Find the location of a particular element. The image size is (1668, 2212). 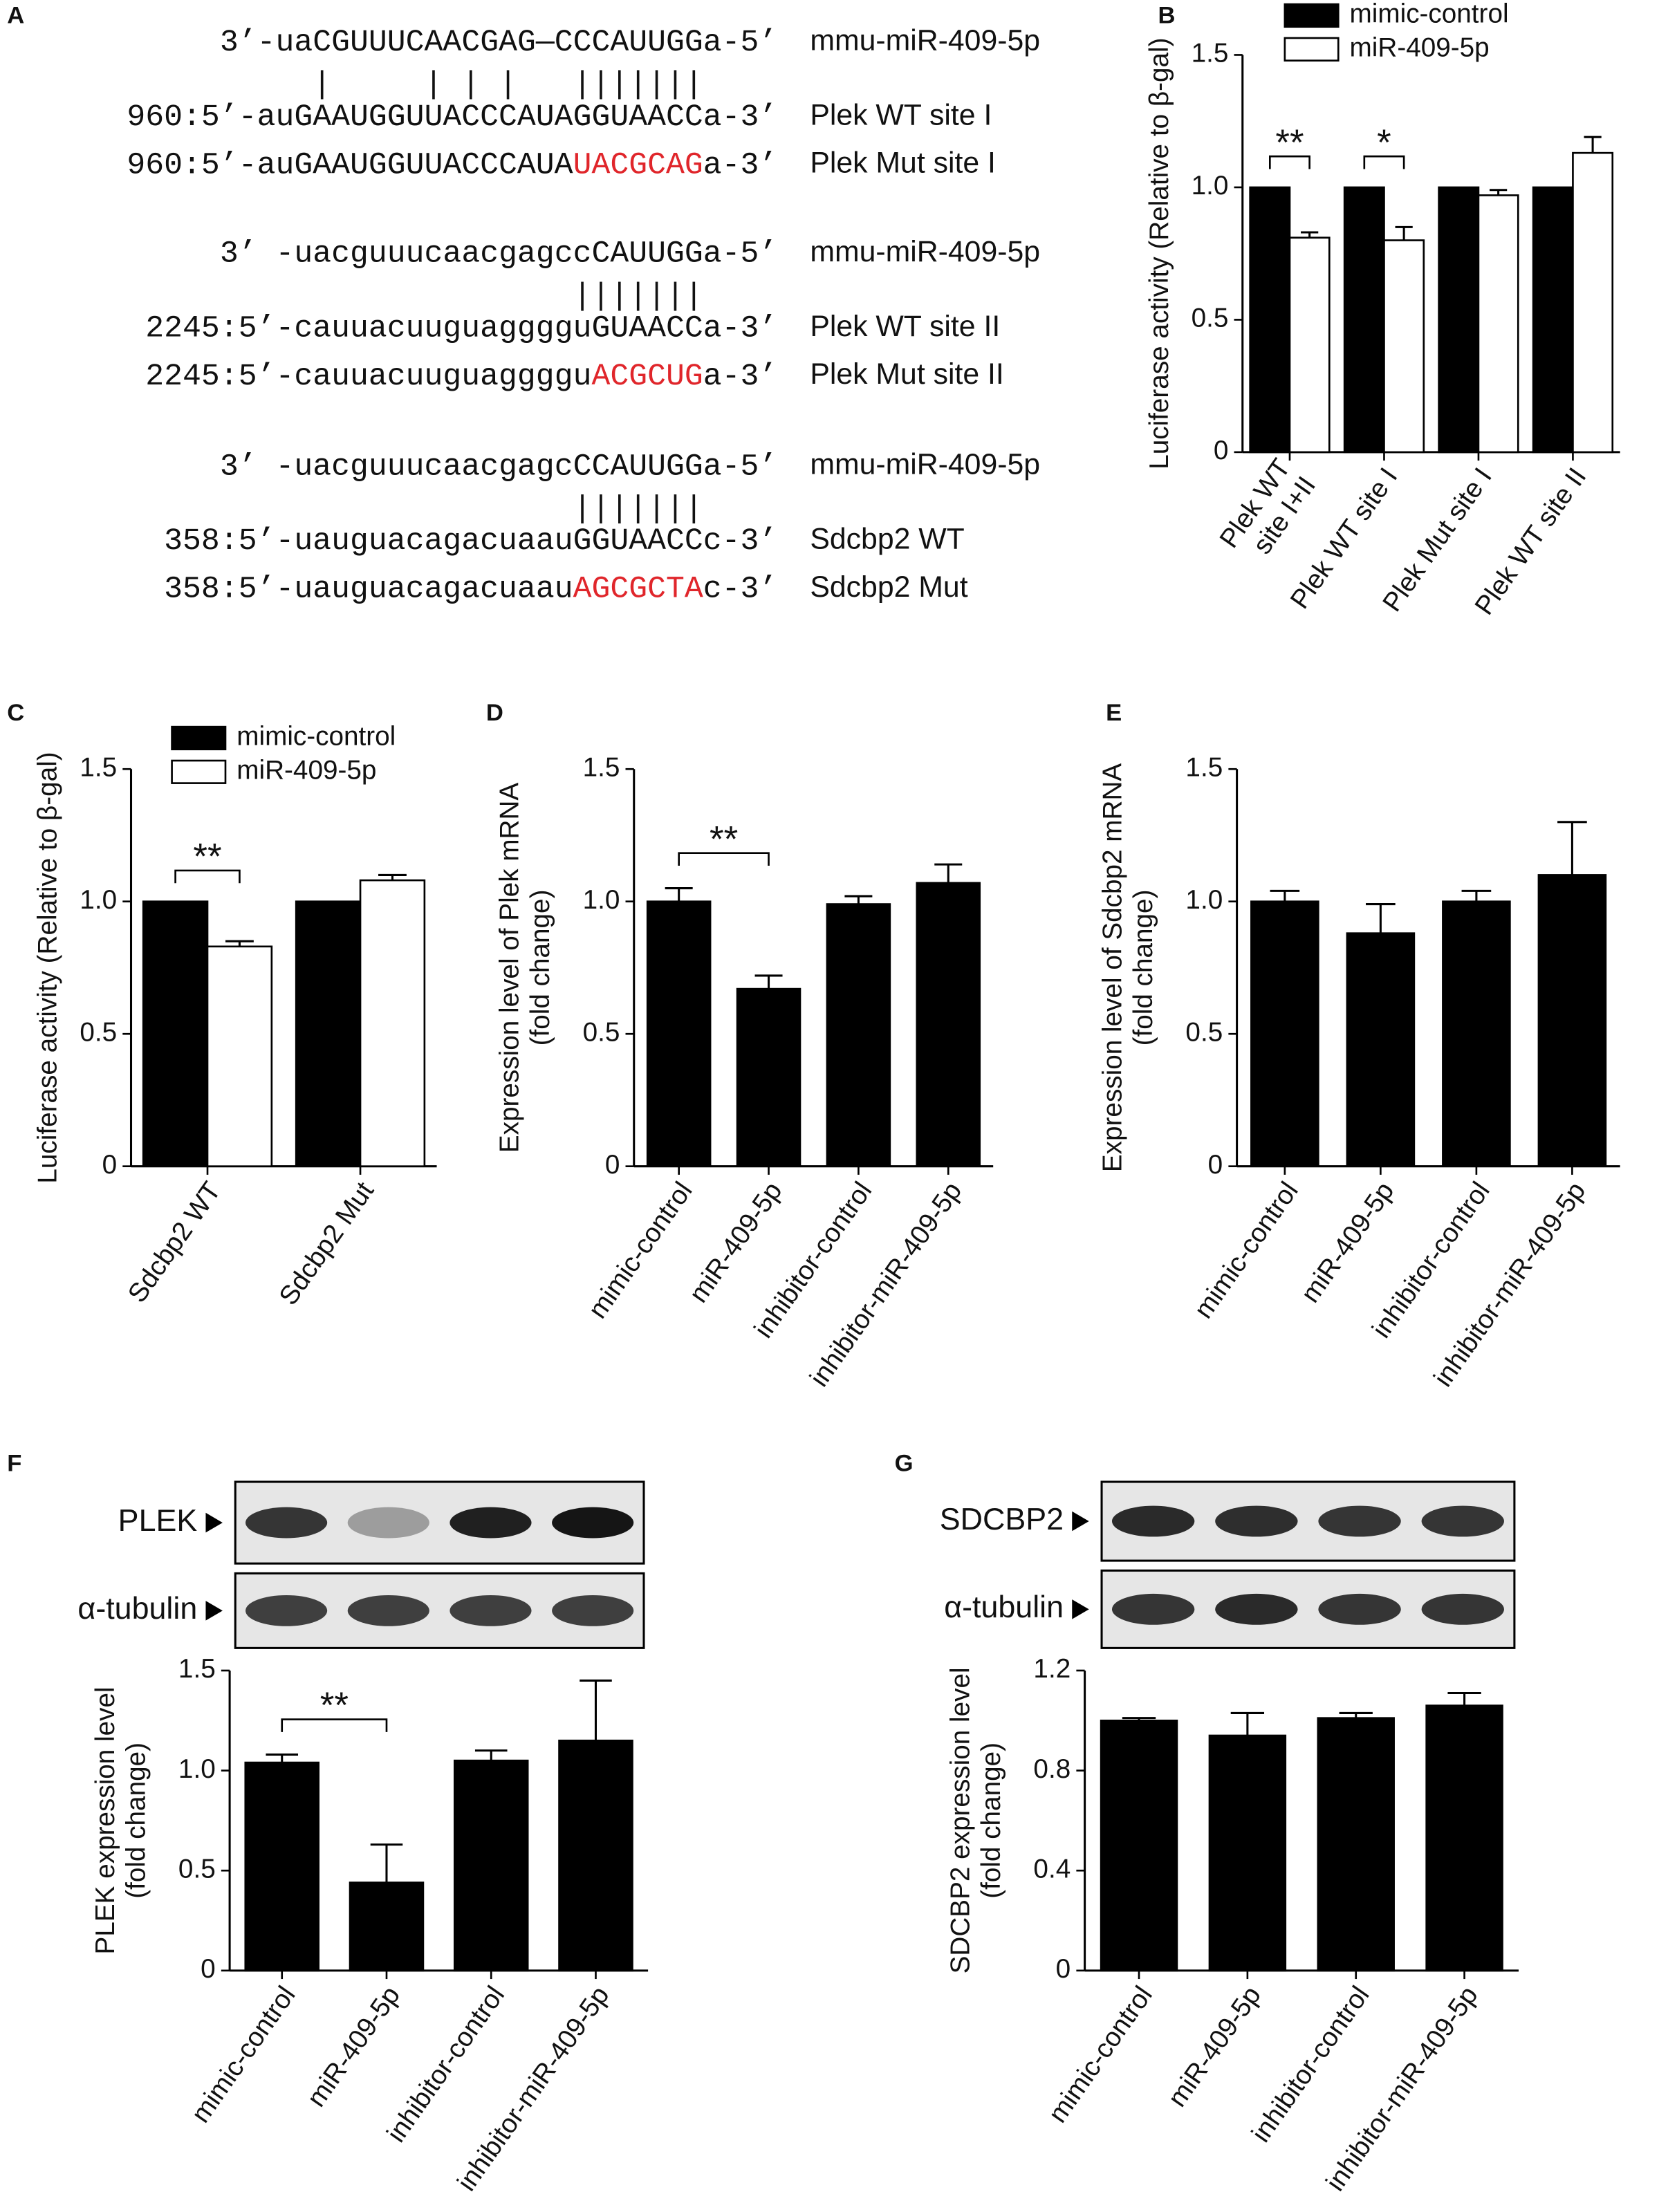

y-axis-label: PLEK expression level(fold change) is located at coordinates (121, 1820).